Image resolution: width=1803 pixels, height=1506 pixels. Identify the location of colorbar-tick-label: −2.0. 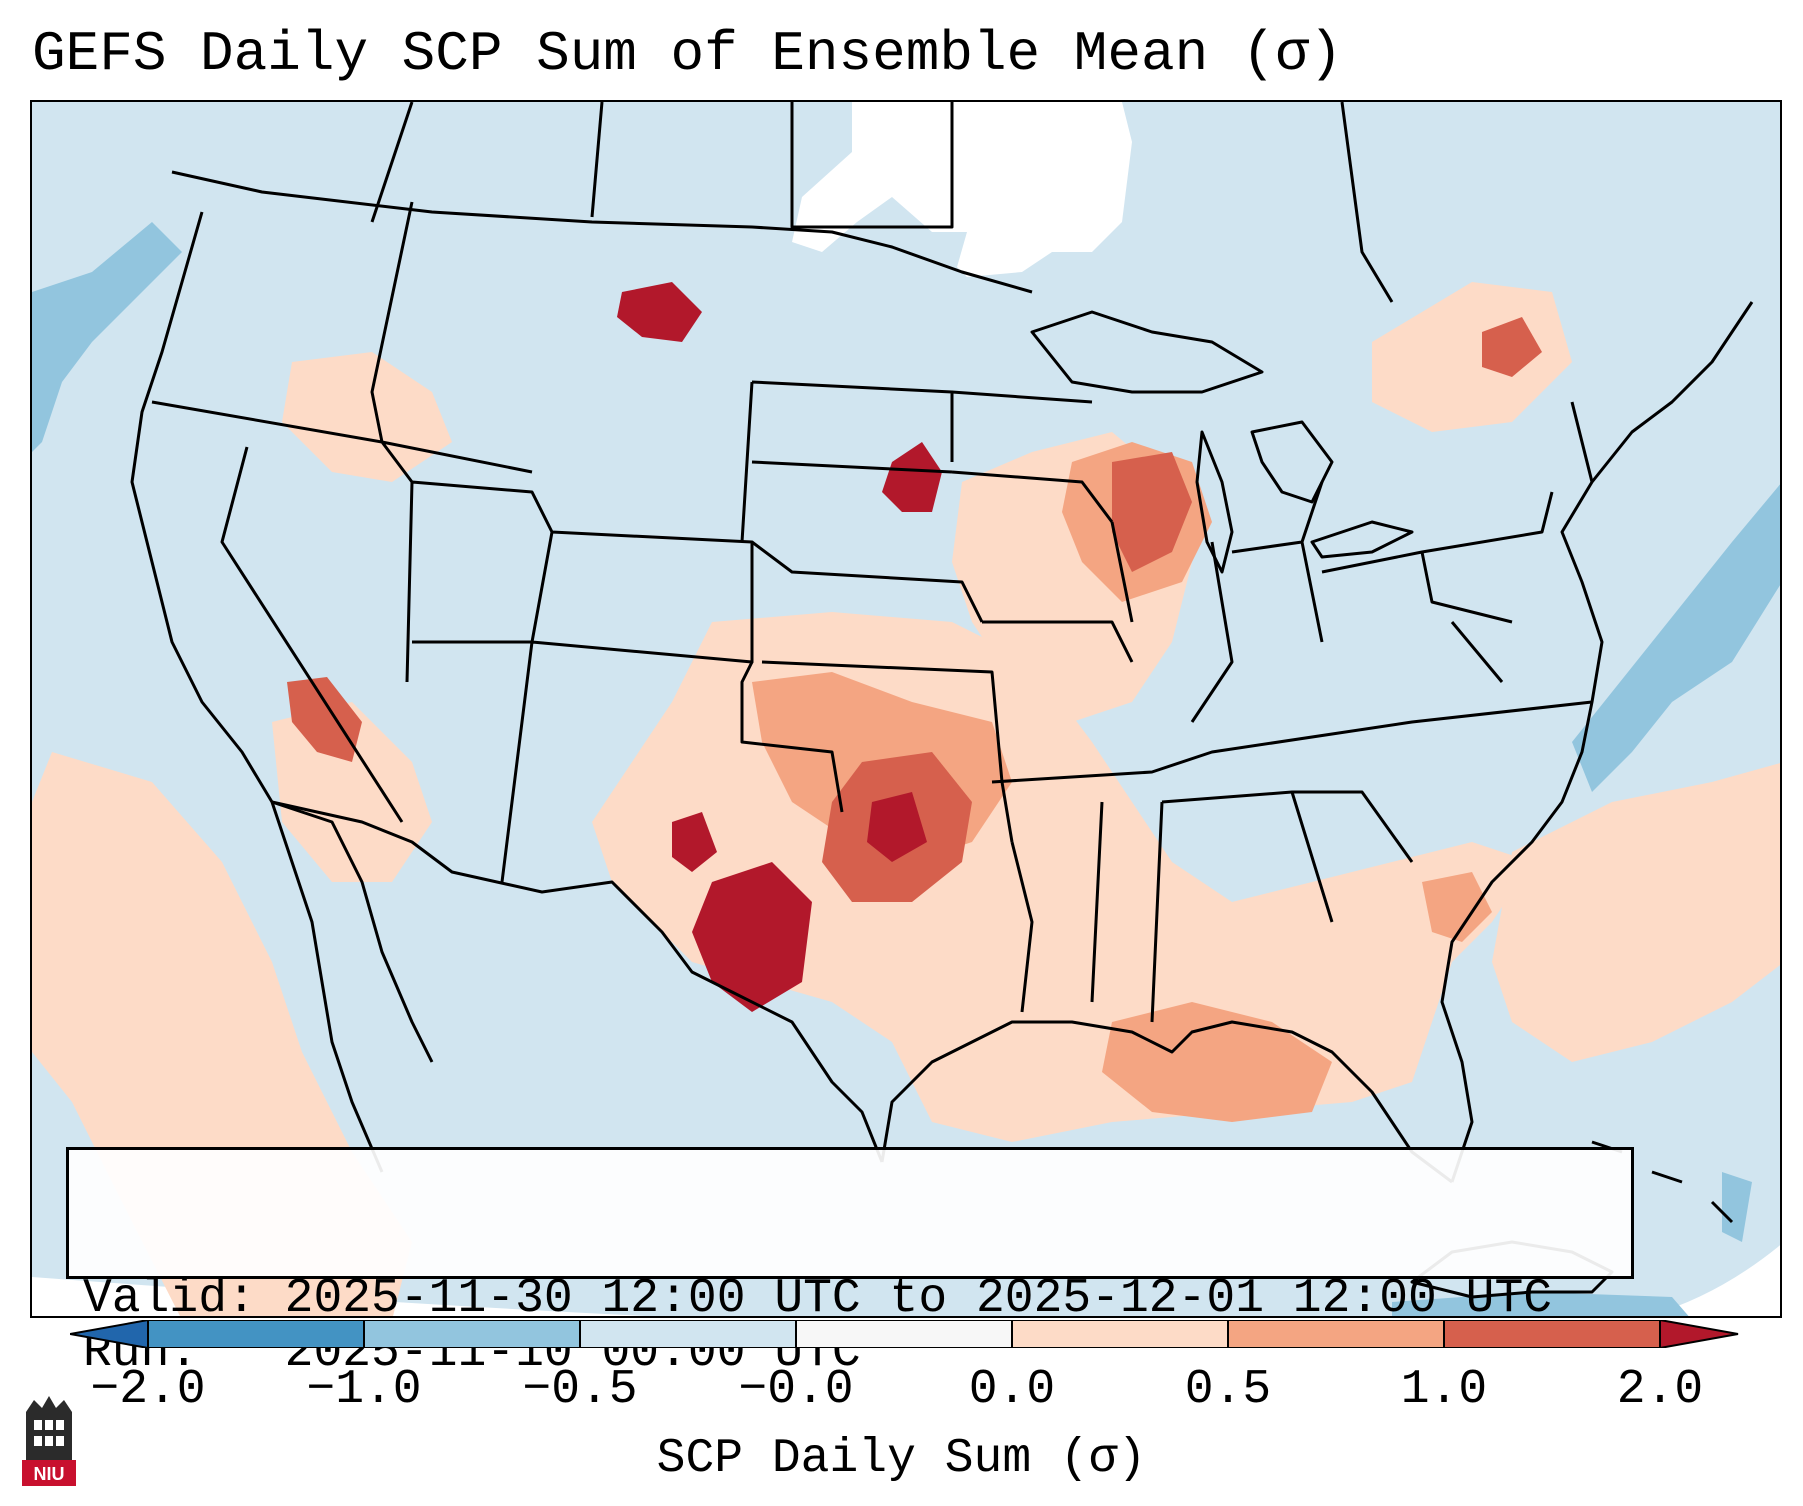
(148, 1390).